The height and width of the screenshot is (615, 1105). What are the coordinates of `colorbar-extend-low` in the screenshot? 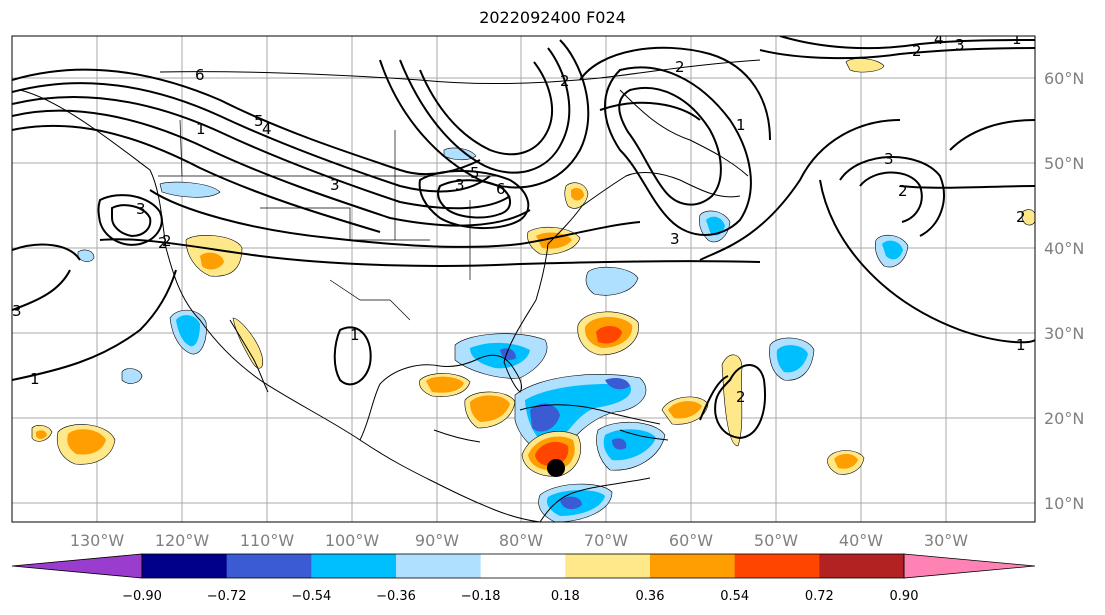 It's located at (77, 566).